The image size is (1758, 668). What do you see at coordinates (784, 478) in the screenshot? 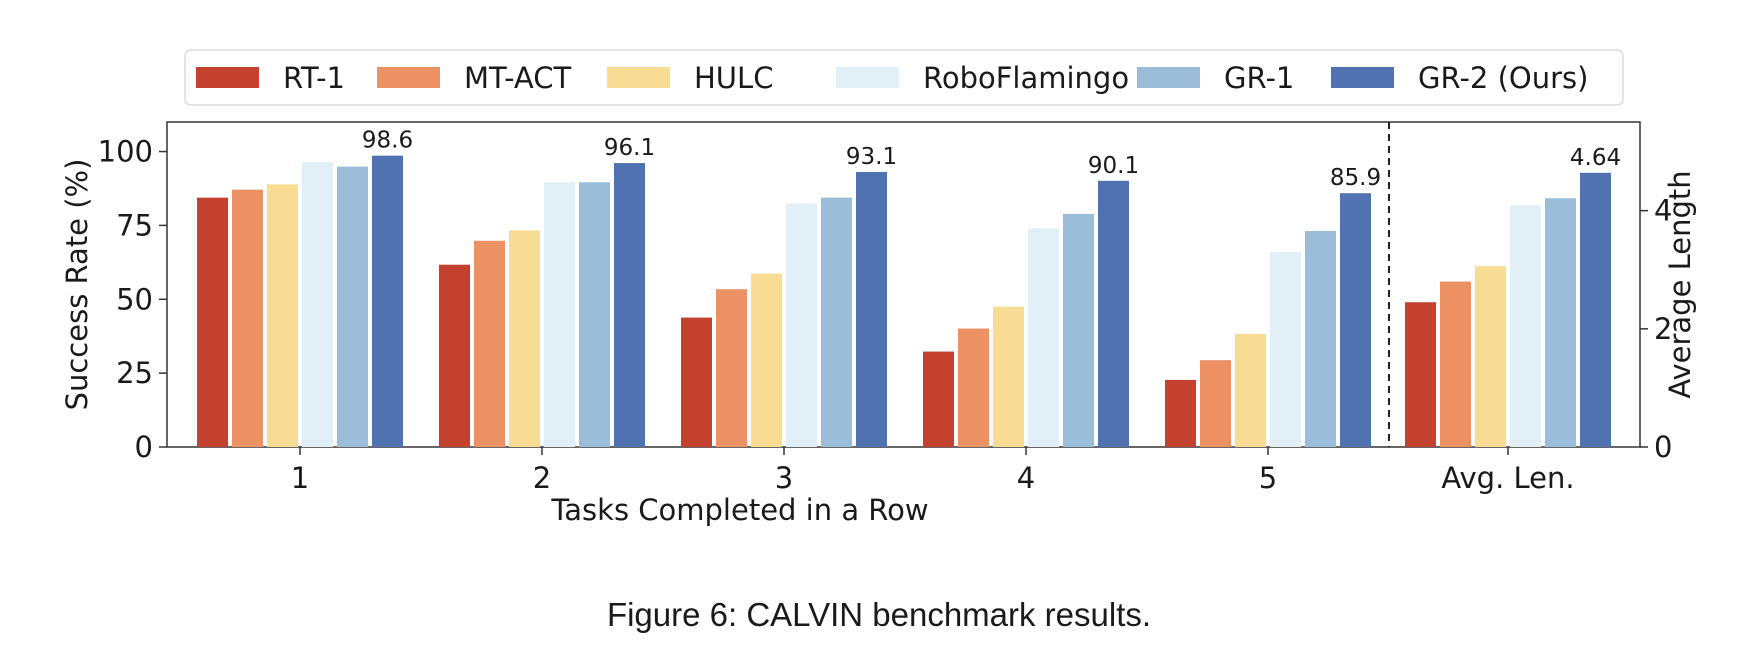
I see `x-tick-label: 3` at bounding box center [784, 478].